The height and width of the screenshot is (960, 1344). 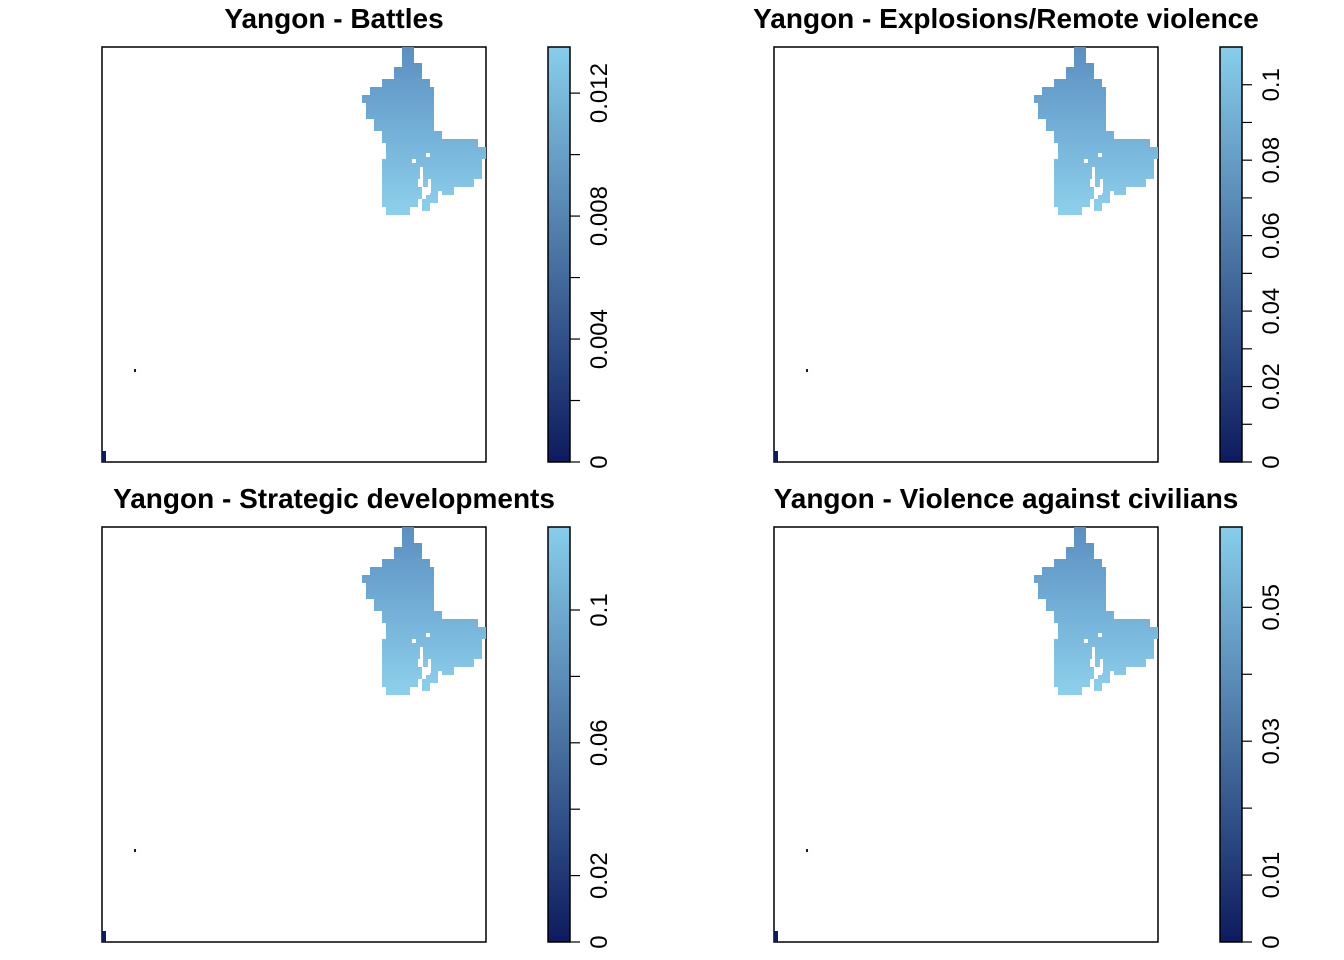 I want to click on colorbar-tick-label: 0.01, so click(x=1271, y=875).